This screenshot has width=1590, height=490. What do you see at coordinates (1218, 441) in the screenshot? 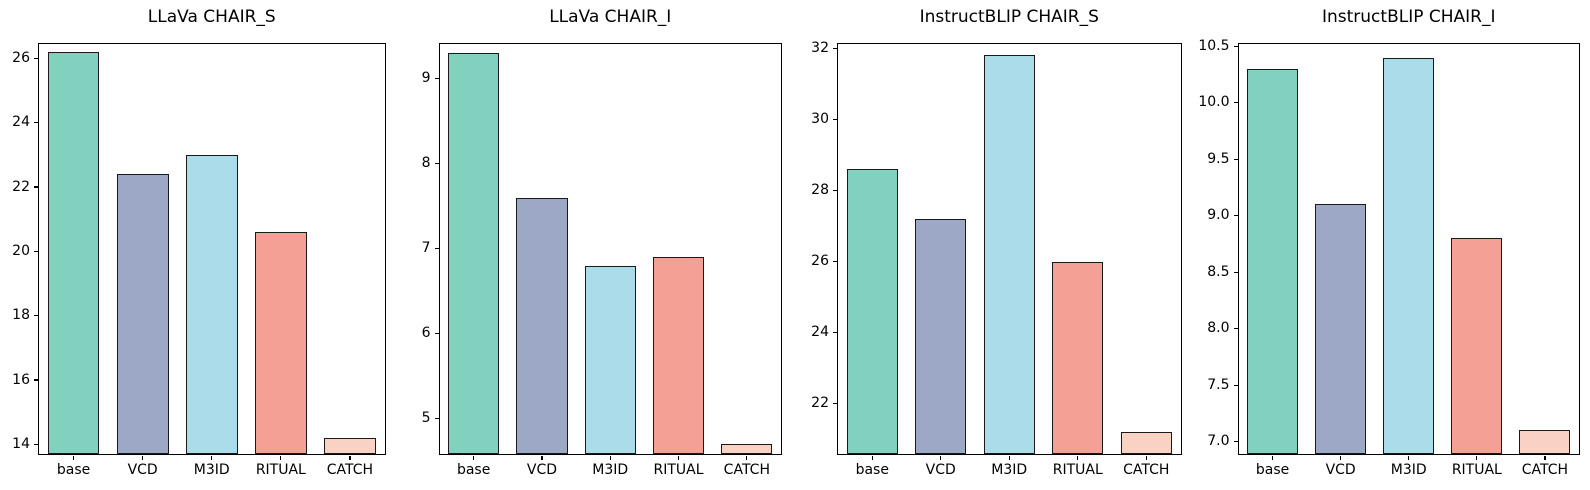
I see `y-tick-label: 7.0` at bounding box center [1218, 441].